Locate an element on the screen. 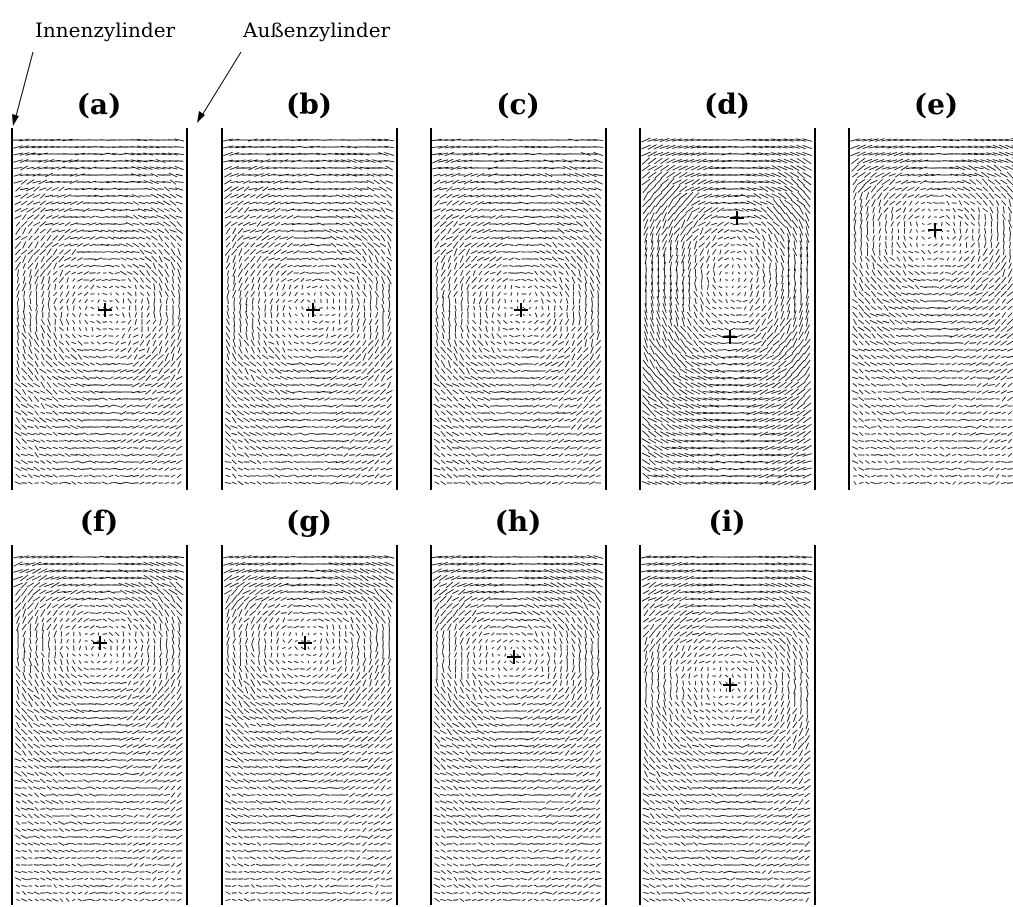  panel: (d) is located at coordinates (727, 289).